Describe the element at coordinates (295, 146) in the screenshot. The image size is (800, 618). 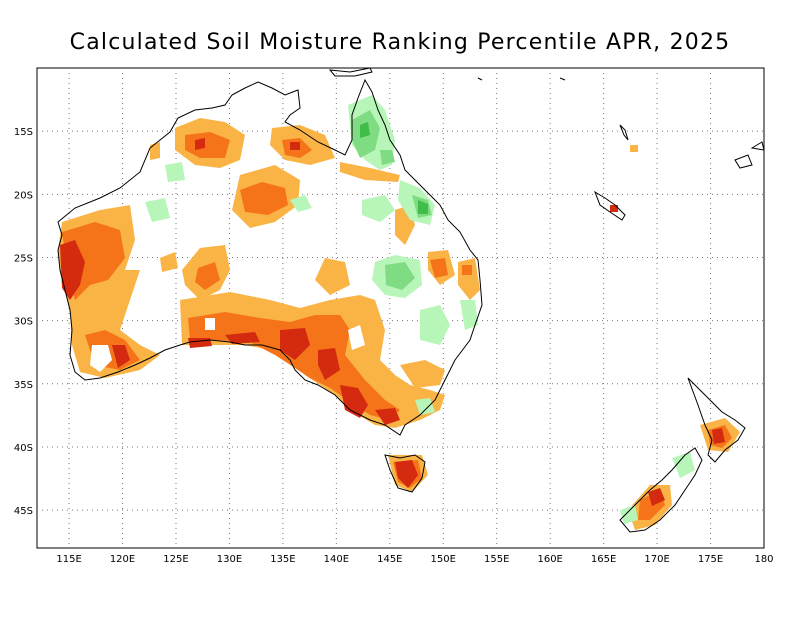
I see `red-area-top-end` at that location.